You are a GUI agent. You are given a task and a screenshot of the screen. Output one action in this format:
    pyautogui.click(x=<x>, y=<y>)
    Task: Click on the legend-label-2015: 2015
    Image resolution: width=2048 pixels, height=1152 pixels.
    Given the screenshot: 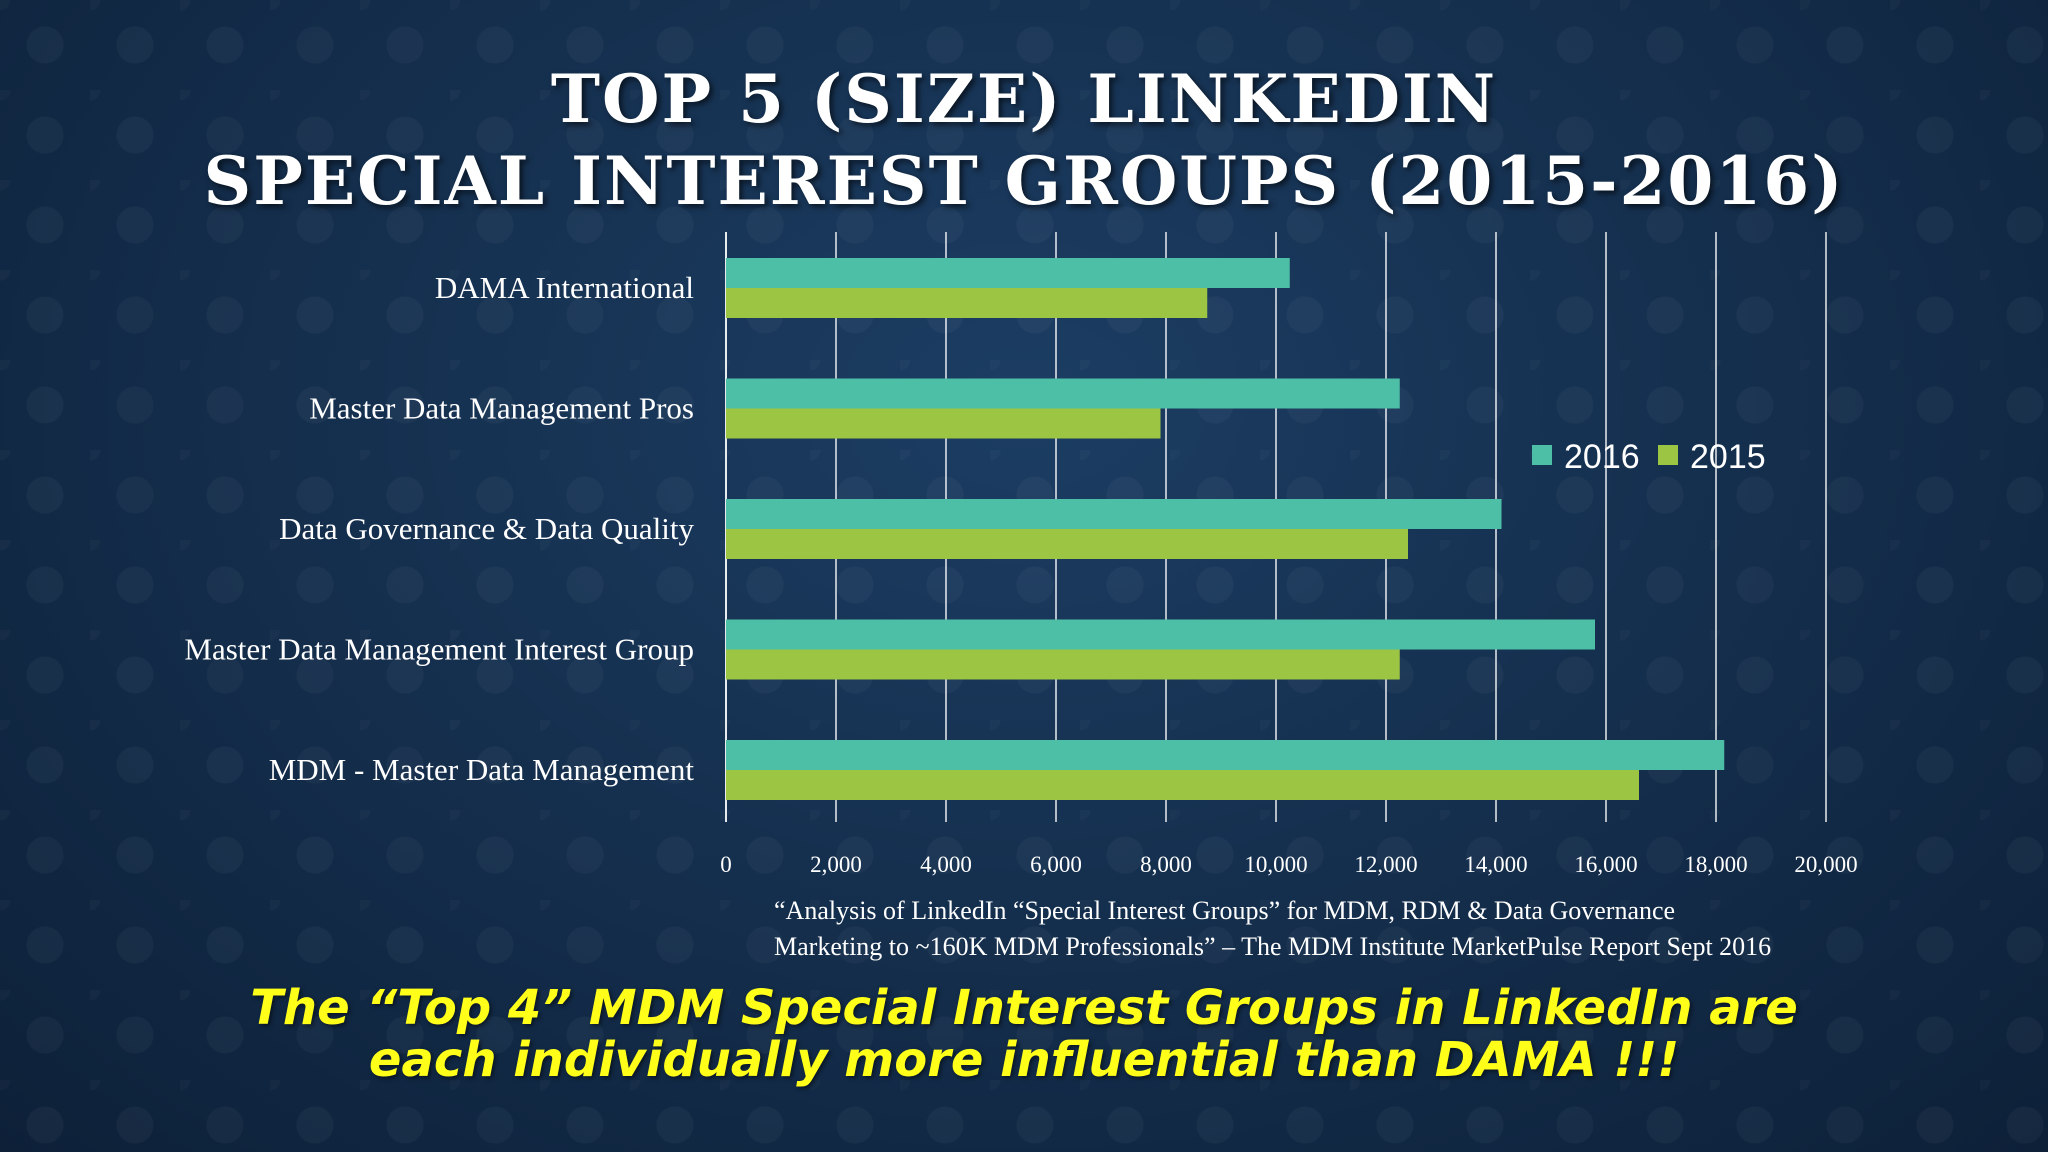 What is the action you would take?
    pyautogui.click(x=1728, y=457)
    